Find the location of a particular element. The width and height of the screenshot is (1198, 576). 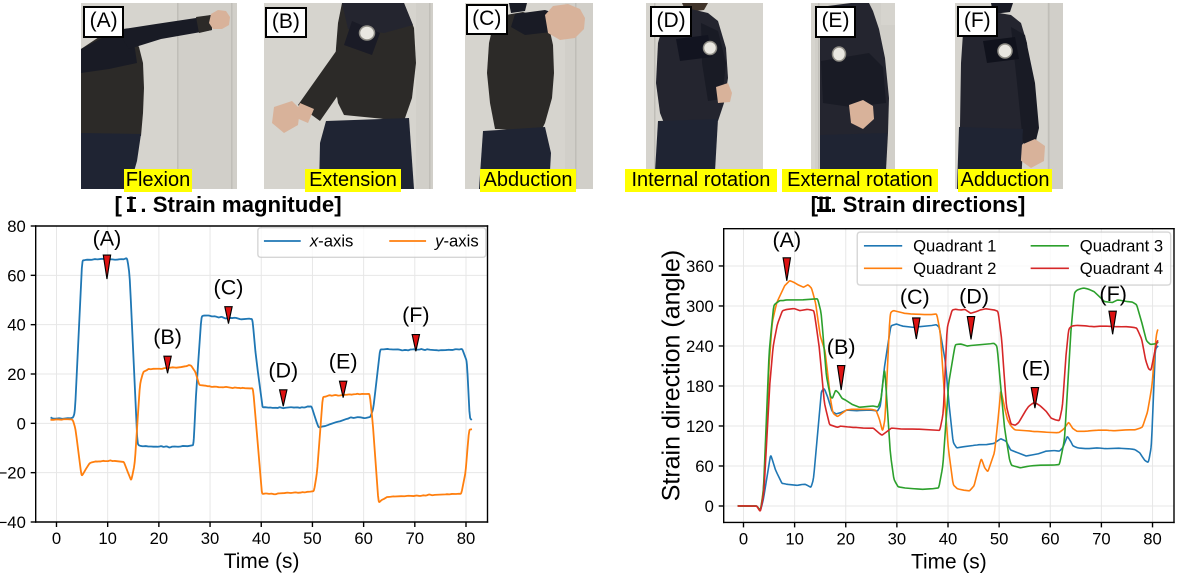

svg-text: 120 is located at coordinates (700, 426).